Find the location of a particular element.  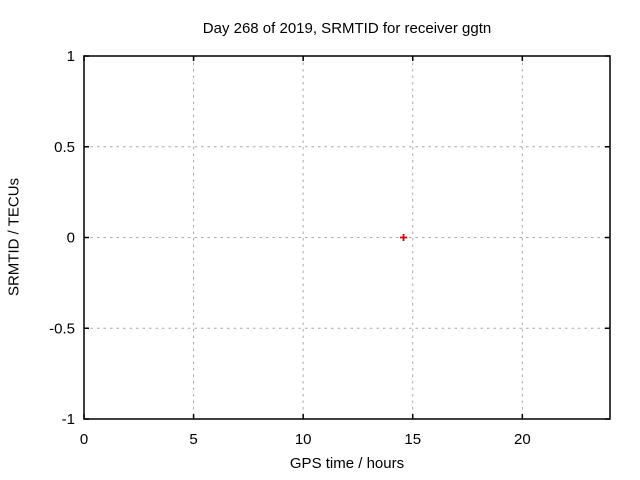

x-tick-label: 10 is located at coordinates (303, 439).